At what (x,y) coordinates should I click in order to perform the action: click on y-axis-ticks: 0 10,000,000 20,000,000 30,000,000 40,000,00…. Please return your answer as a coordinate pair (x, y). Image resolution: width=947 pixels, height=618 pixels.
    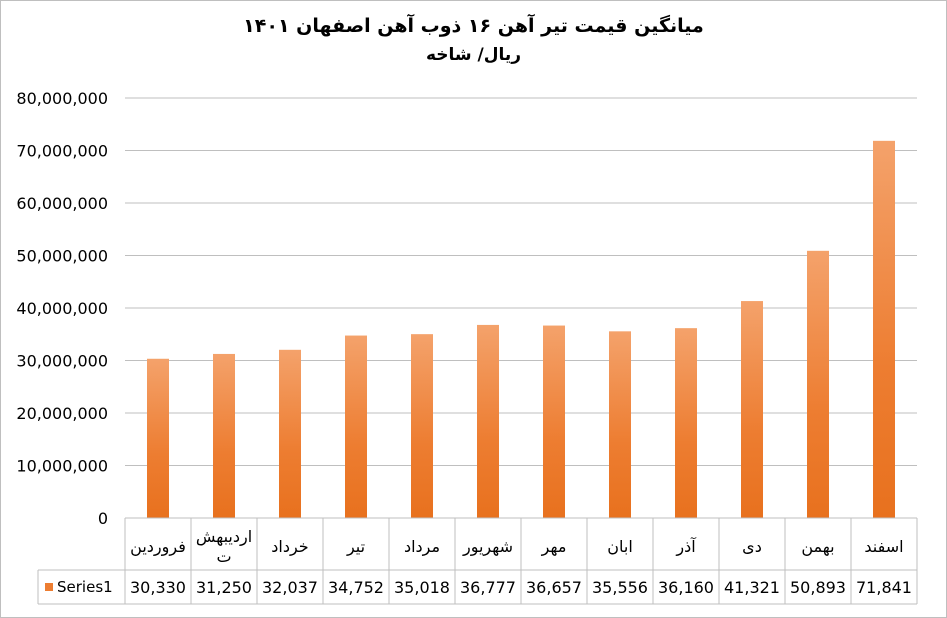
    Looking at the image, I should click on (62, 308).